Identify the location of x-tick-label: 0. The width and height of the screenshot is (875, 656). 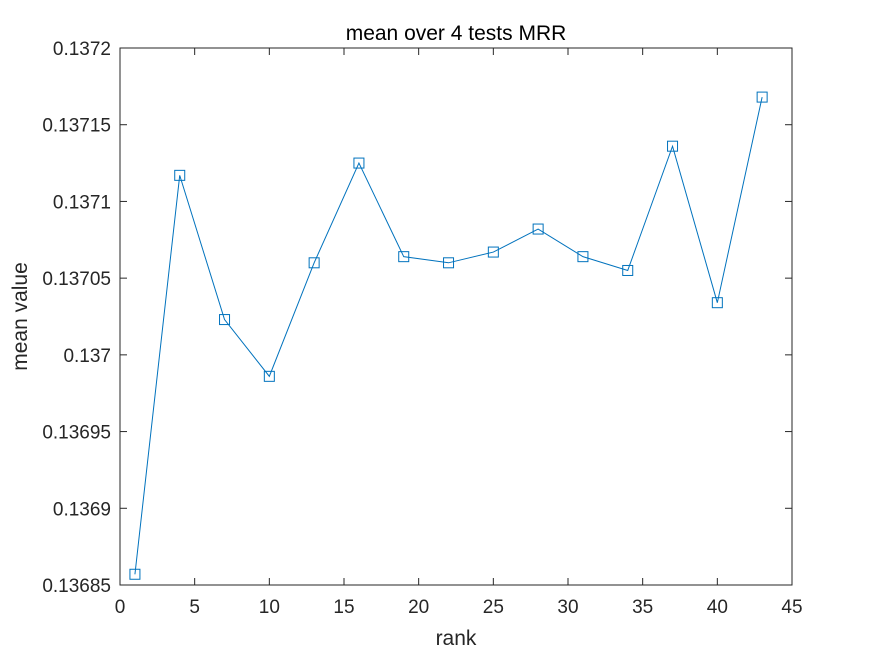
(120, 607).